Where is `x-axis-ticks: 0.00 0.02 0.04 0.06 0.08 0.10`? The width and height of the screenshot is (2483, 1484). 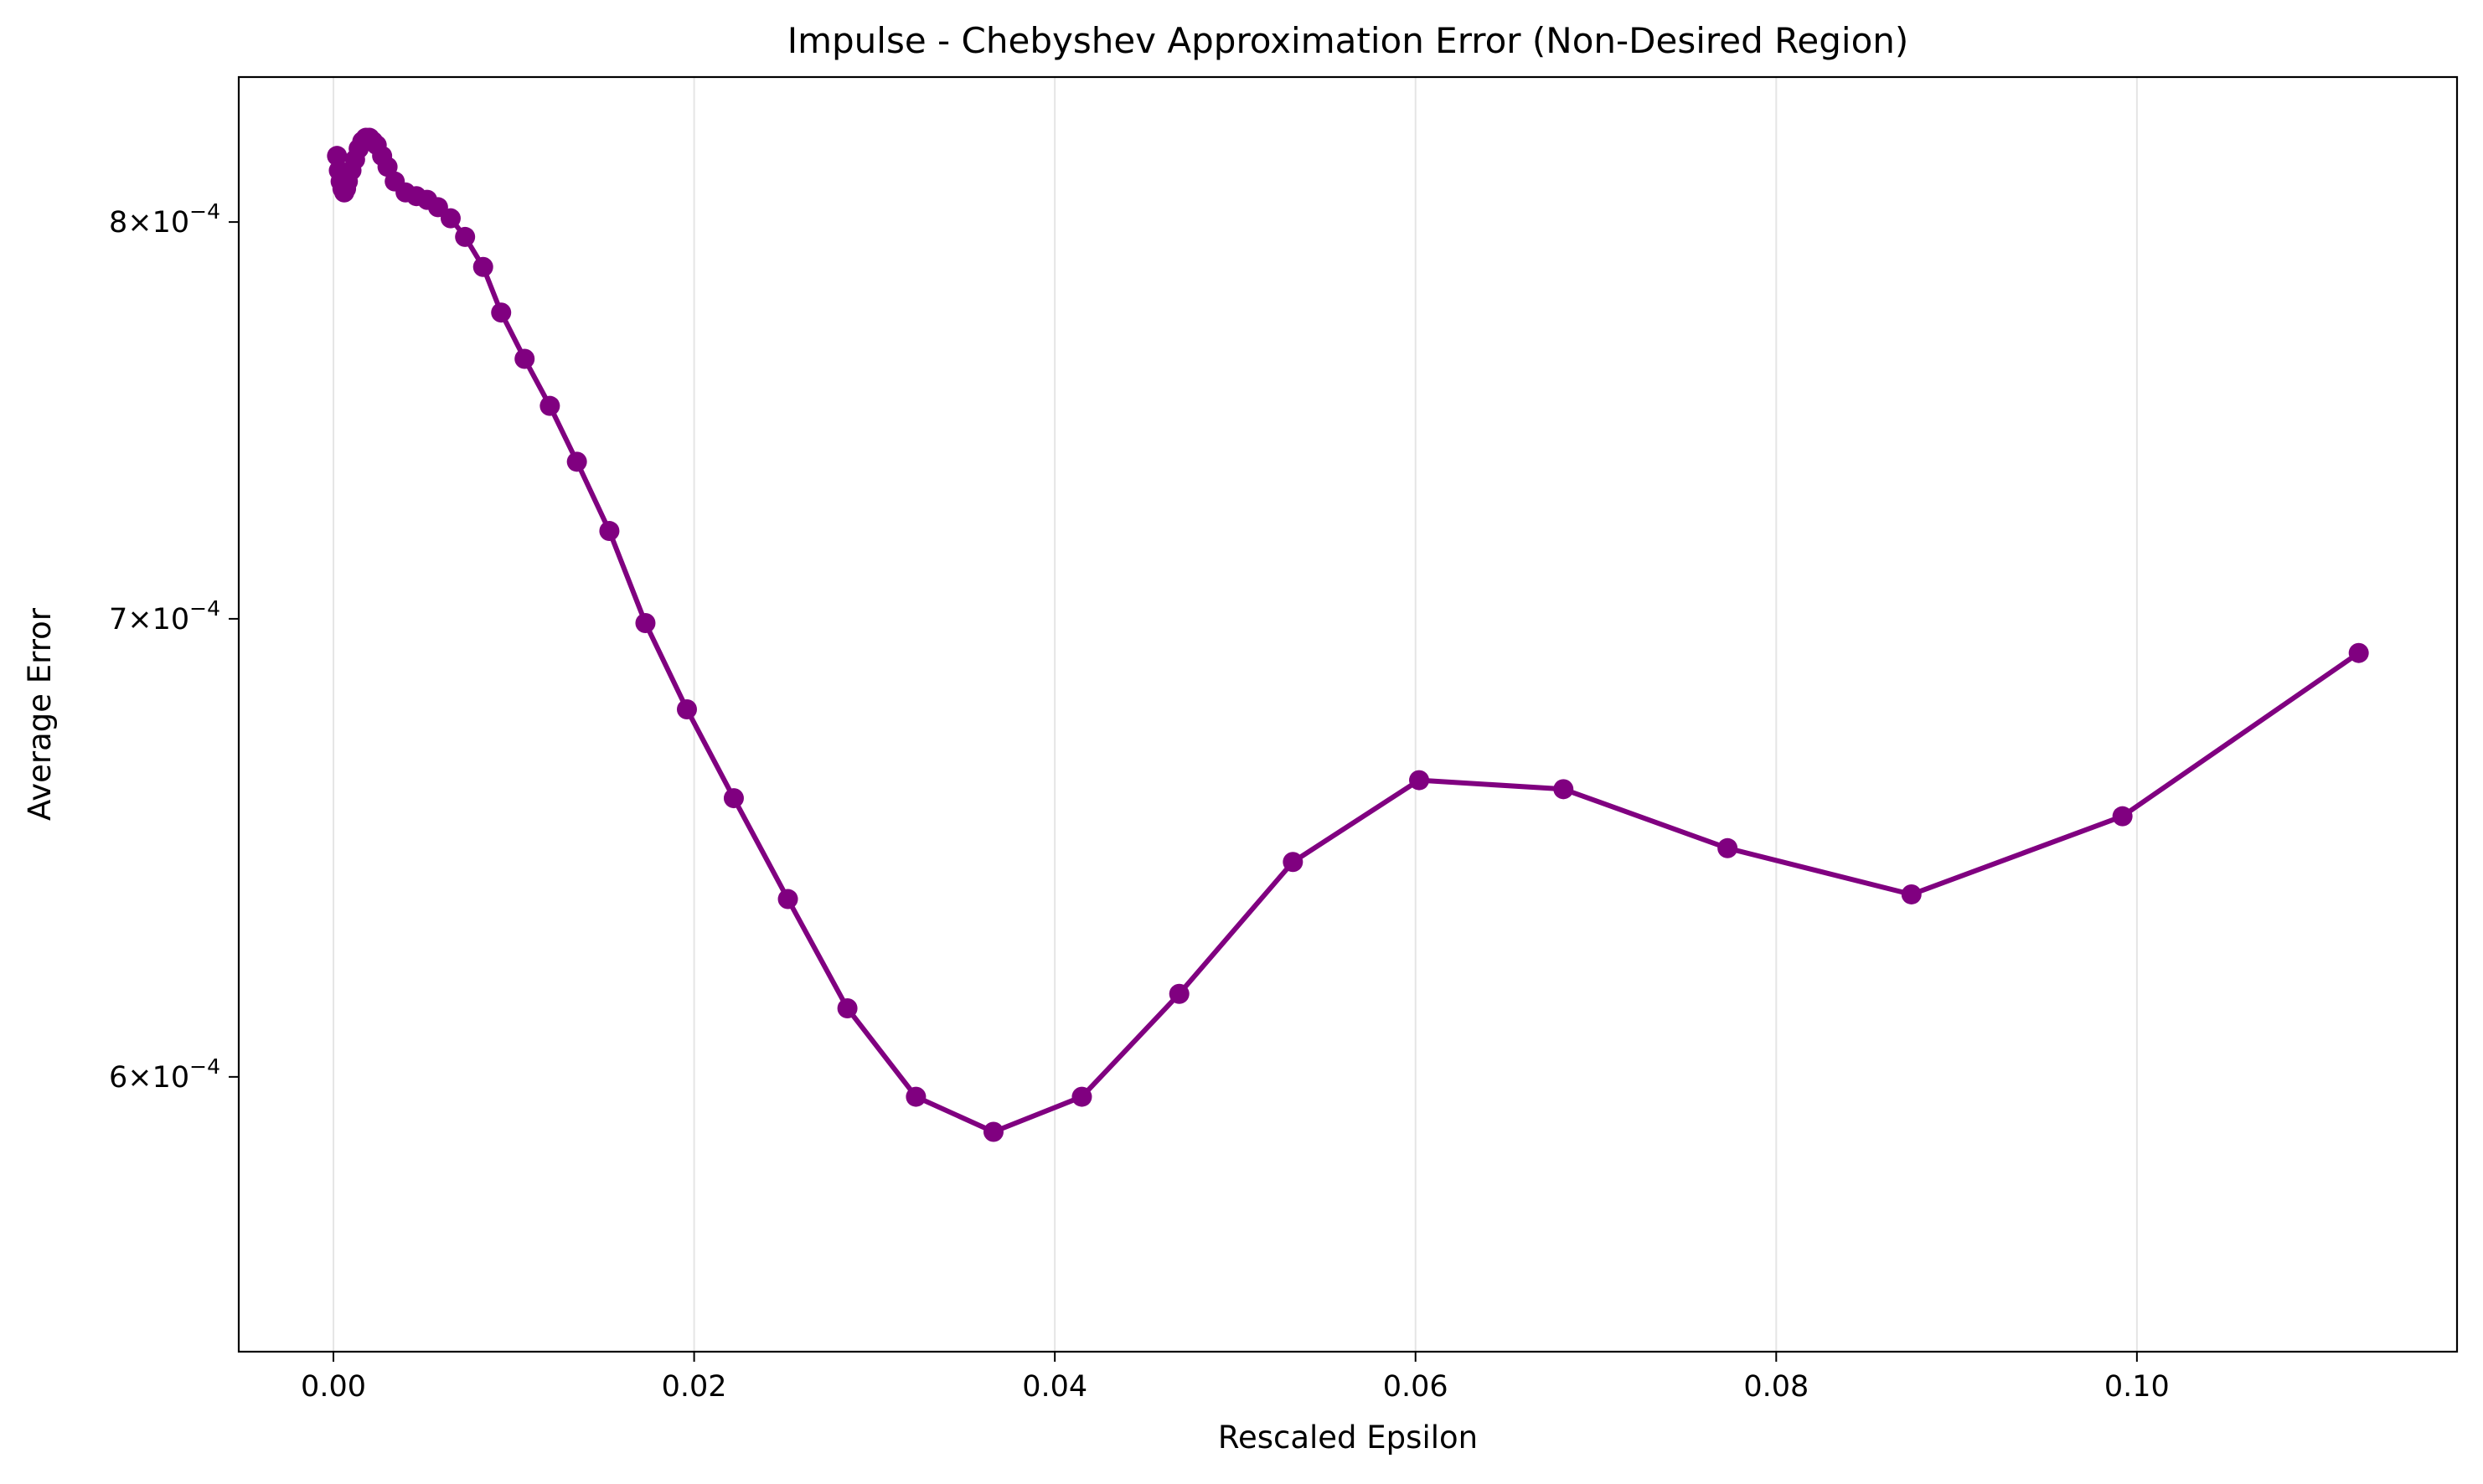 x-axis-ticks: 0.00 0.02 0.04 0.06 0.08 0.10 is located at coordinates (1235, 1378).